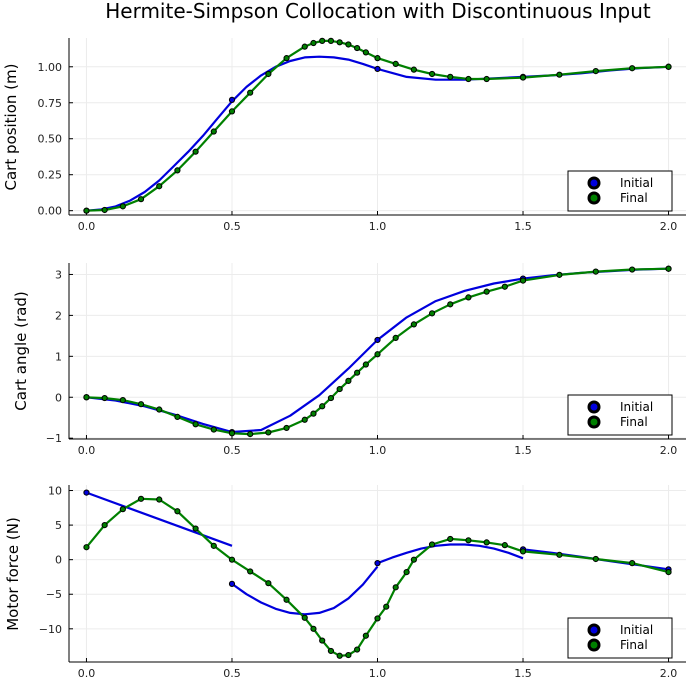 This screenshot has height=700, width=699. I want to click on y-axis-label: Motor force (N), so click(13, 574).